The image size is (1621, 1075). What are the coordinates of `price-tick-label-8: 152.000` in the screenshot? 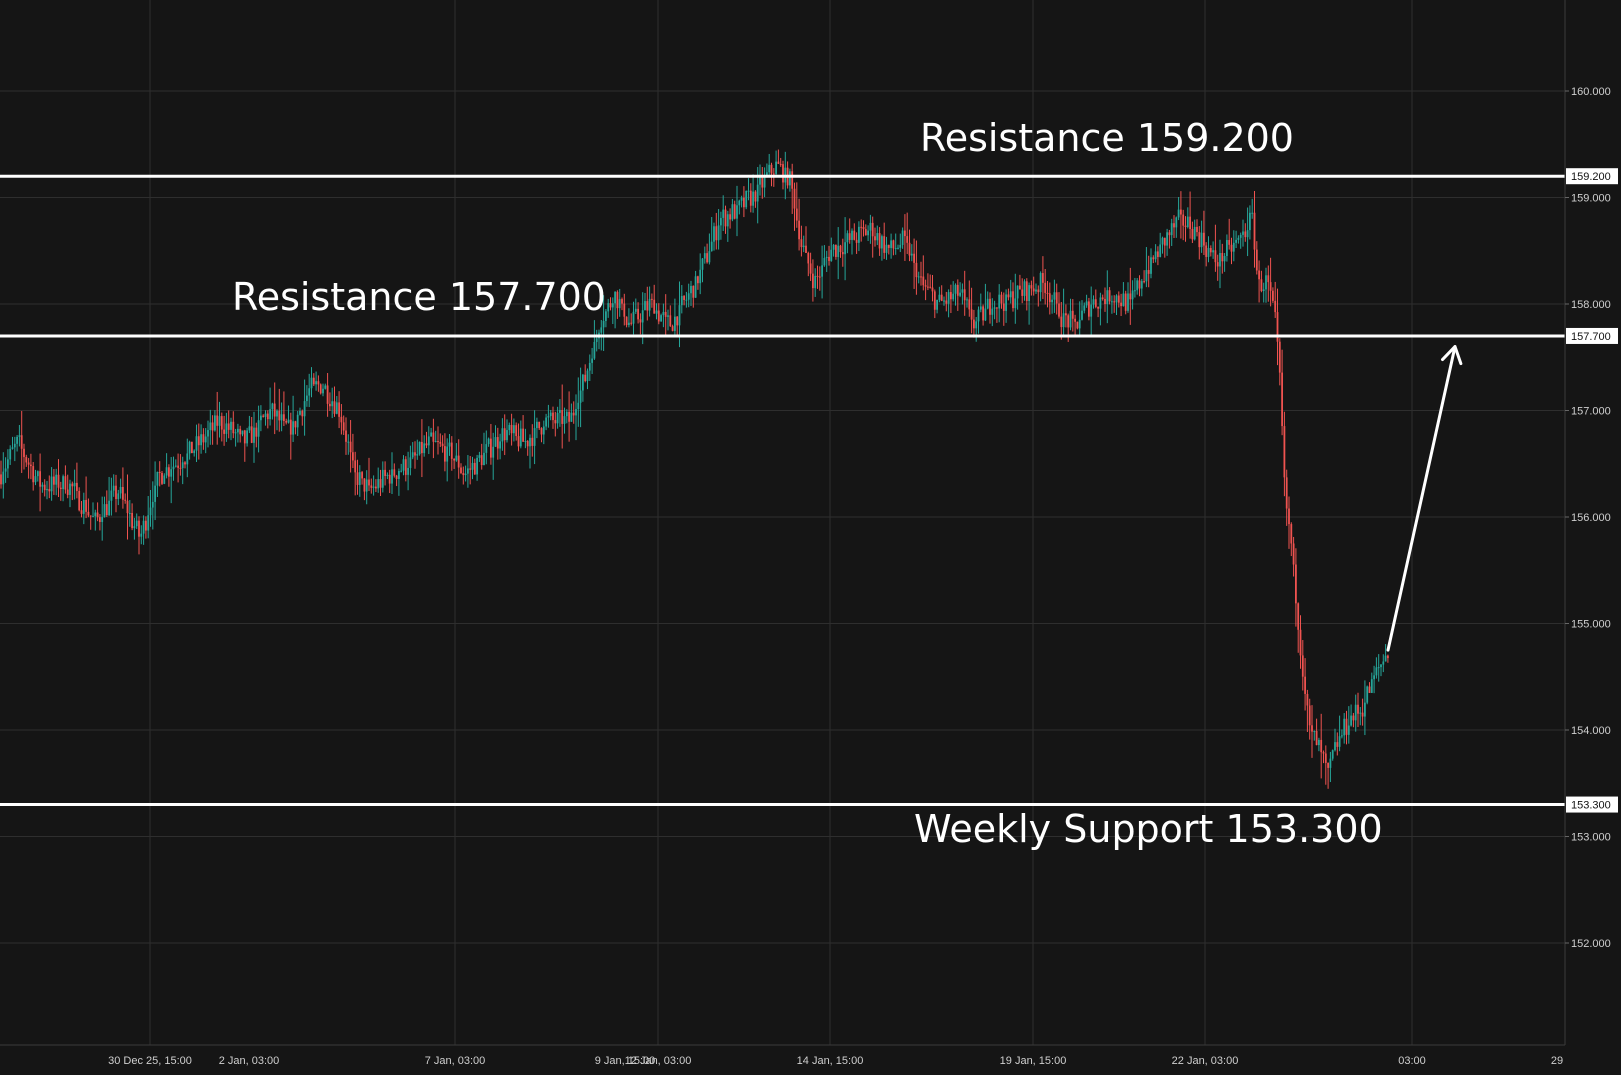 It's located at (1591, 944).